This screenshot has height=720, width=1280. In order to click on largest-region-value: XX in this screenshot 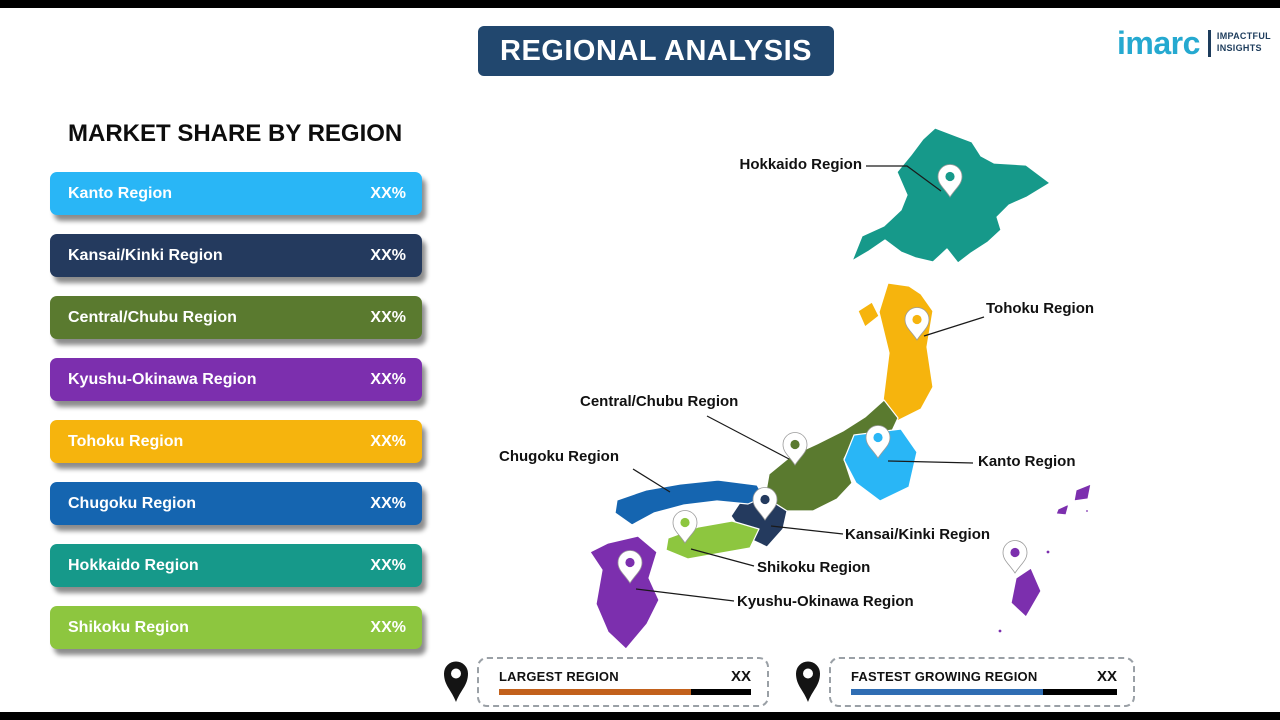, I will do `click(740, 676)`.